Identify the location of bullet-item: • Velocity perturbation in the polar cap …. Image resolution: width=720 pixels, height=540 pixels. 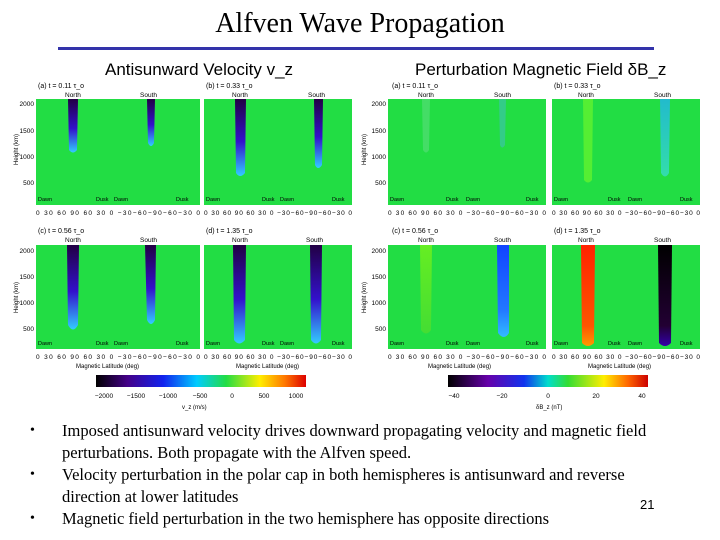
(327, 485).